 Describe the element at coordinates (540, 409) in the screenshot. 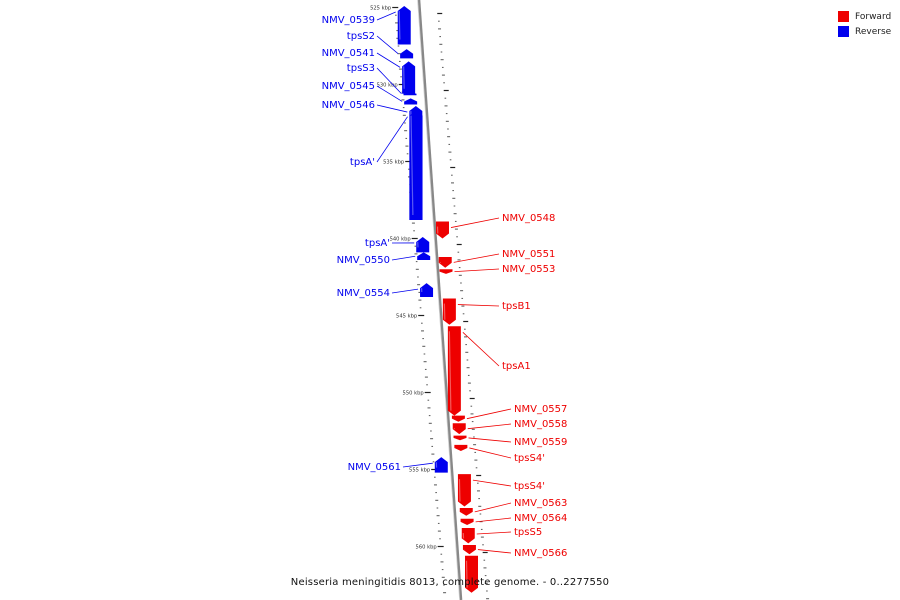

I see `gene-label: NMV_0557` at that location.